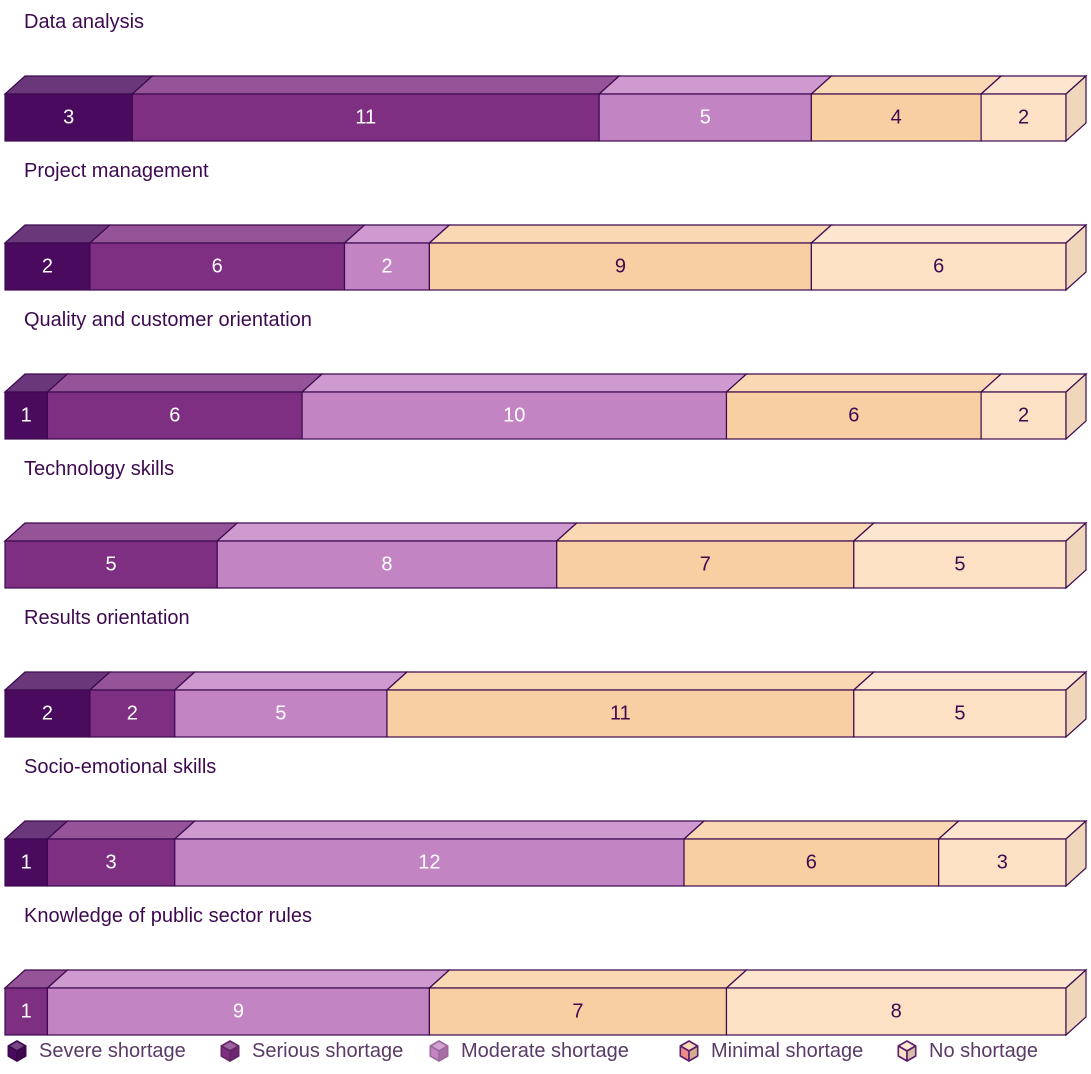  I want to click on category-title: Knowledge of public sector rules, so click(168, 916).